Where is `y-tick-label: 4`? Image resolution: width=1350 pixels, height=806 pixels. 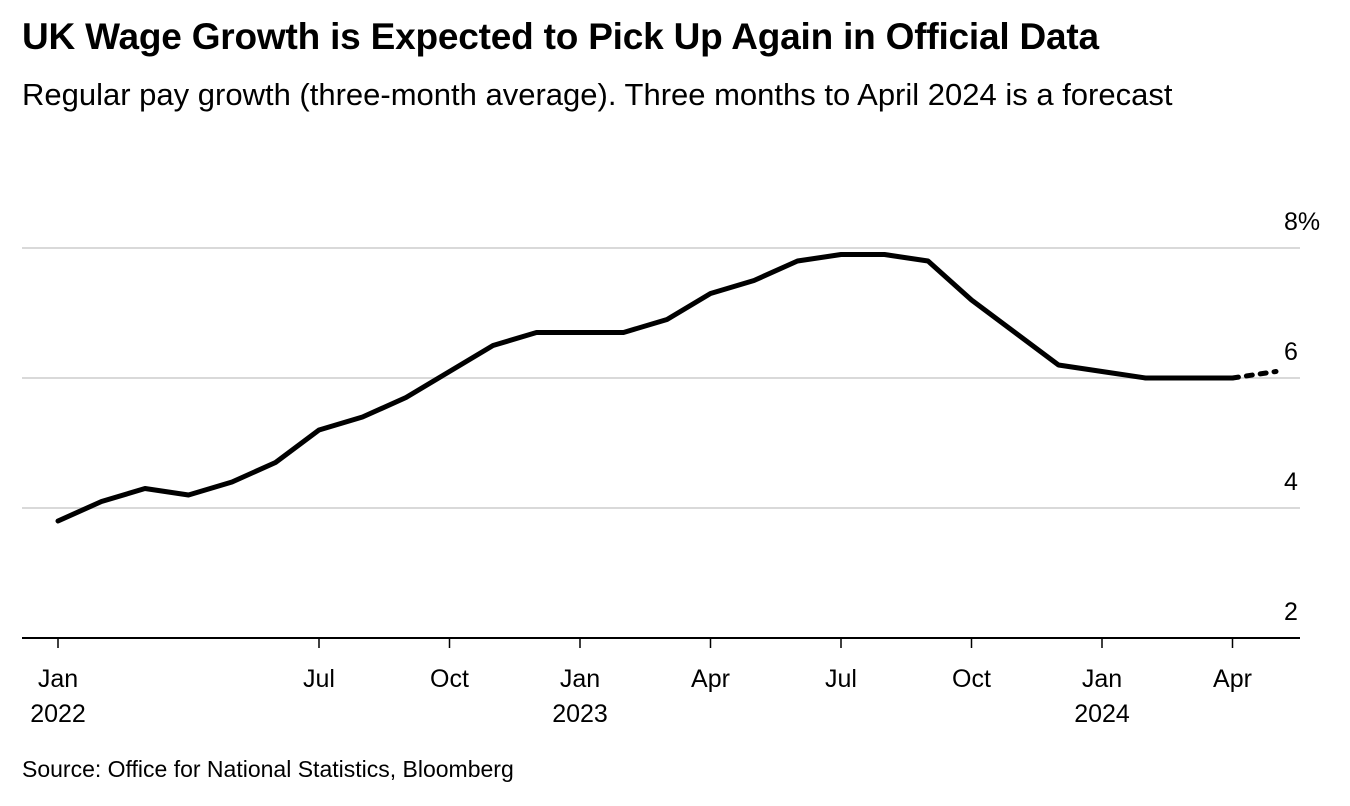
y-tick-label: 4 is located at coordinates (1291, 482).